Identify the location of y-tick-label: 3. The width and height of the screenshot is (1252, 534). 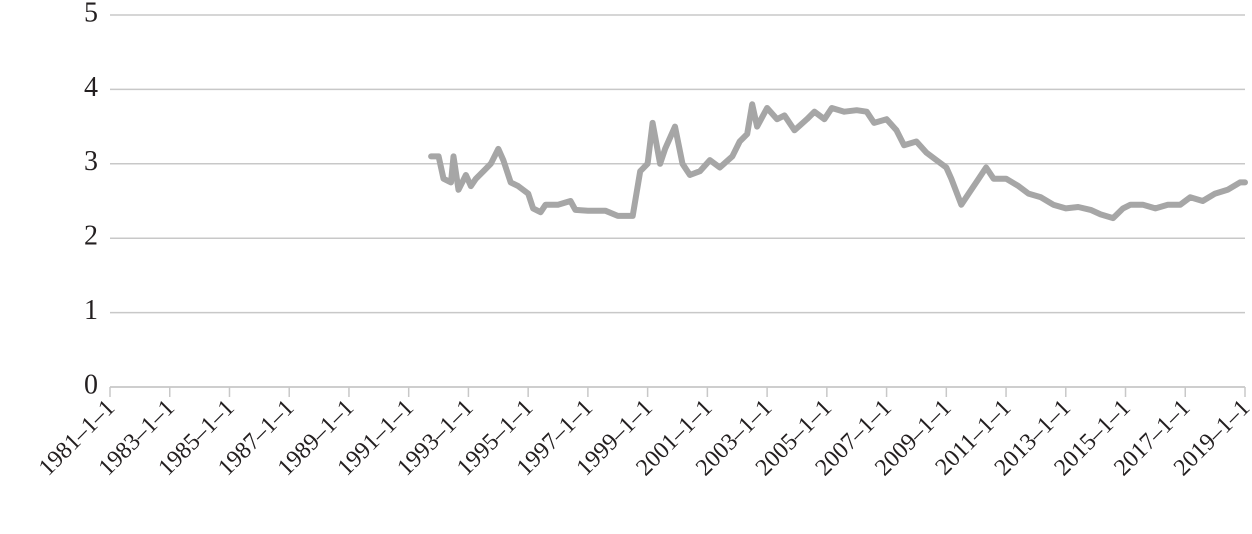
(91, 161).